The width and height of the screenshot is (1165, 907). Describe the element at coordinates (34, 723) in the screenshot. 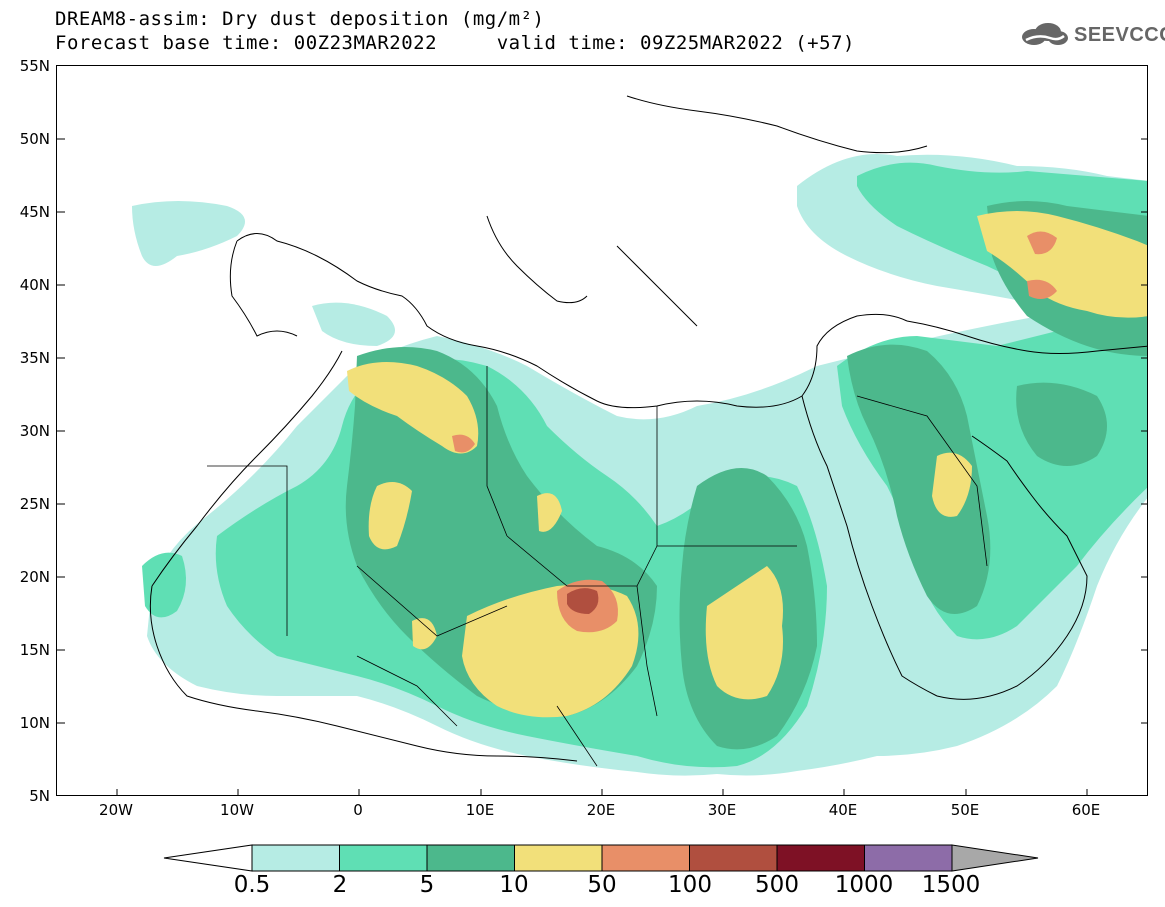

I see `lat-label-10n: 10N` at that location.